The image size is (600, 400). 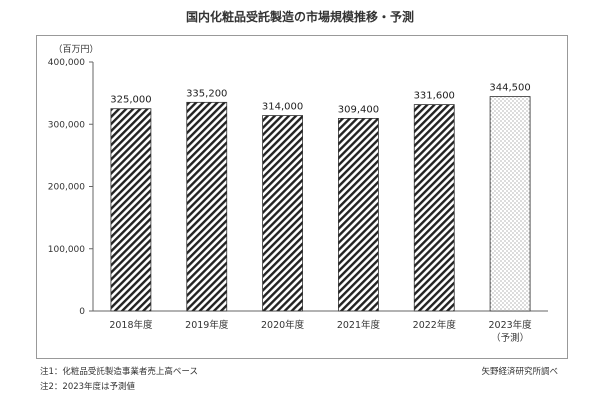 What do you see at coordinates (66, 125) in the screenshot?
I see `y-tick-label: 300,000` at bounding box center [66, 125].